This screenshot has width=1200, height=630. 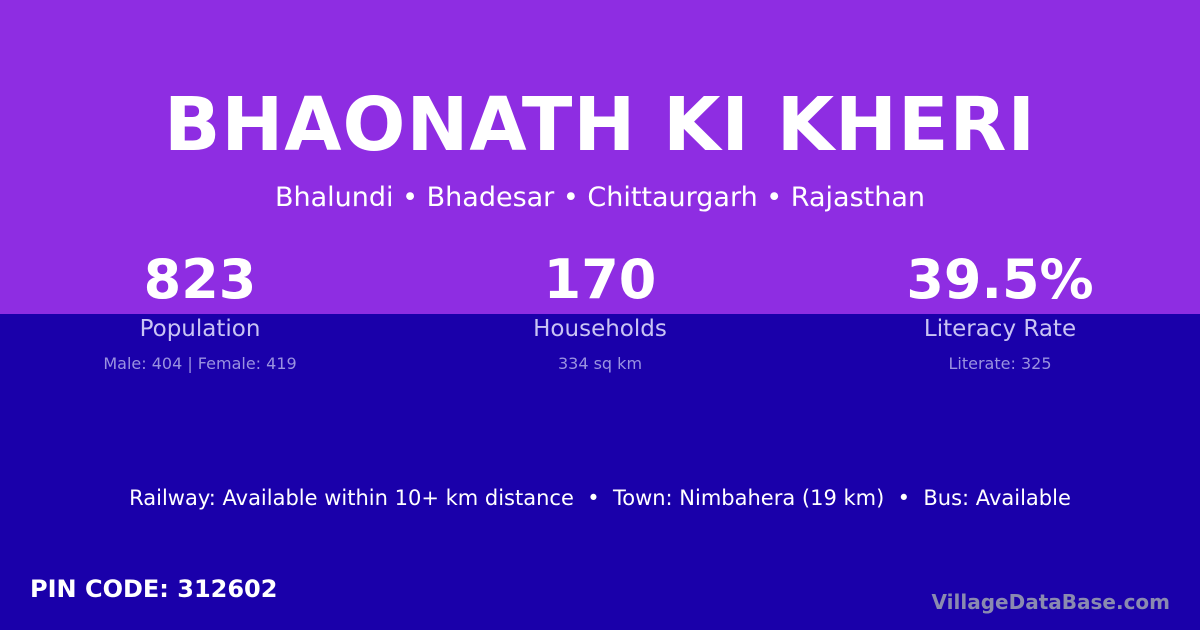 What do you see at coordinates (1000, 363) in the screenshot?
I see `stat-detail: Literate: 325` at bounding box center [1000, 363].